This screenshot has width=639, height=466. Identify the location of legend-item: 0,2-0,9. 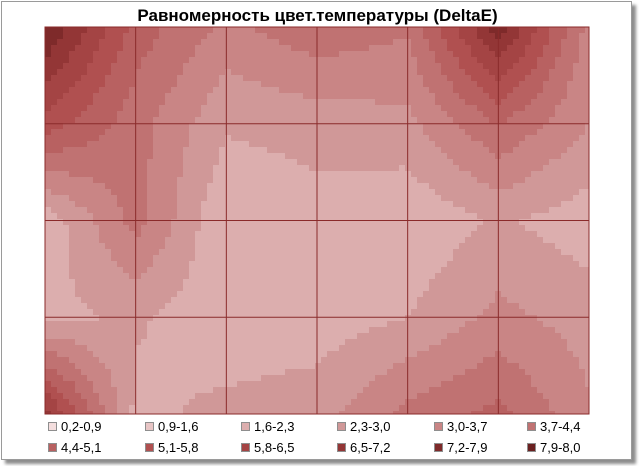
(75, 426).